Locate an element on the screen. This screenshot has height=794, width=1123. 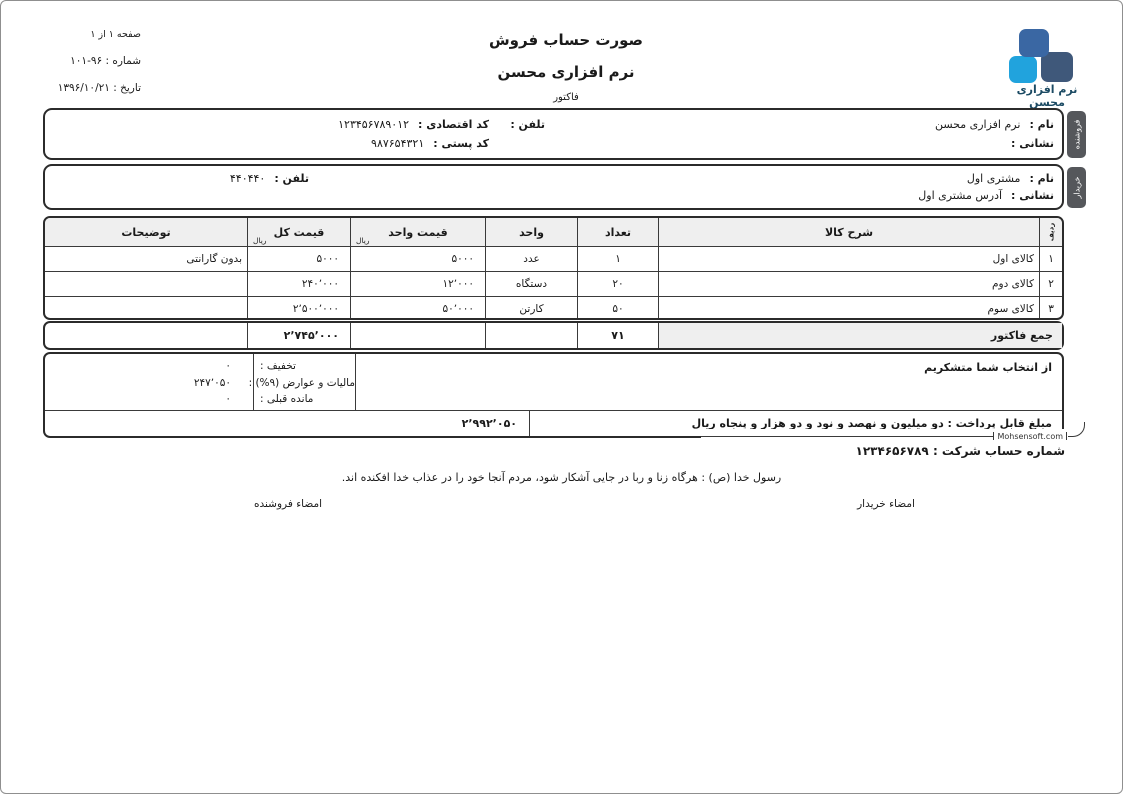
cell-unit-price: ۵۰۰۰ is located at coordinates (417, 259).